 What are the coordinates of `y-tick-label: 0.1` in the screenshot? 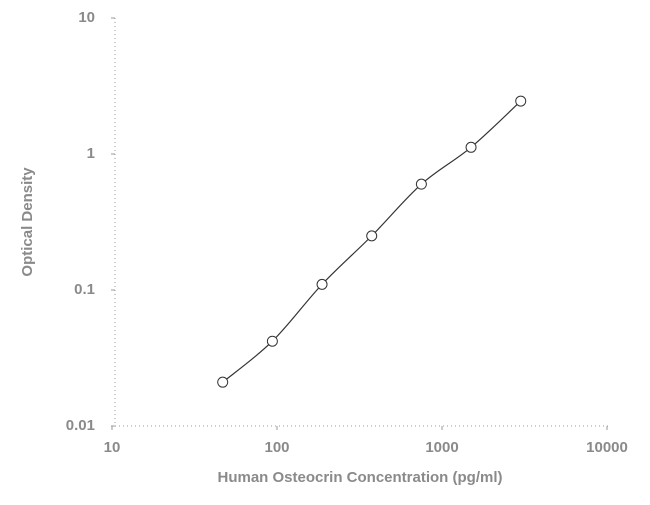 It's located at (84, 289).